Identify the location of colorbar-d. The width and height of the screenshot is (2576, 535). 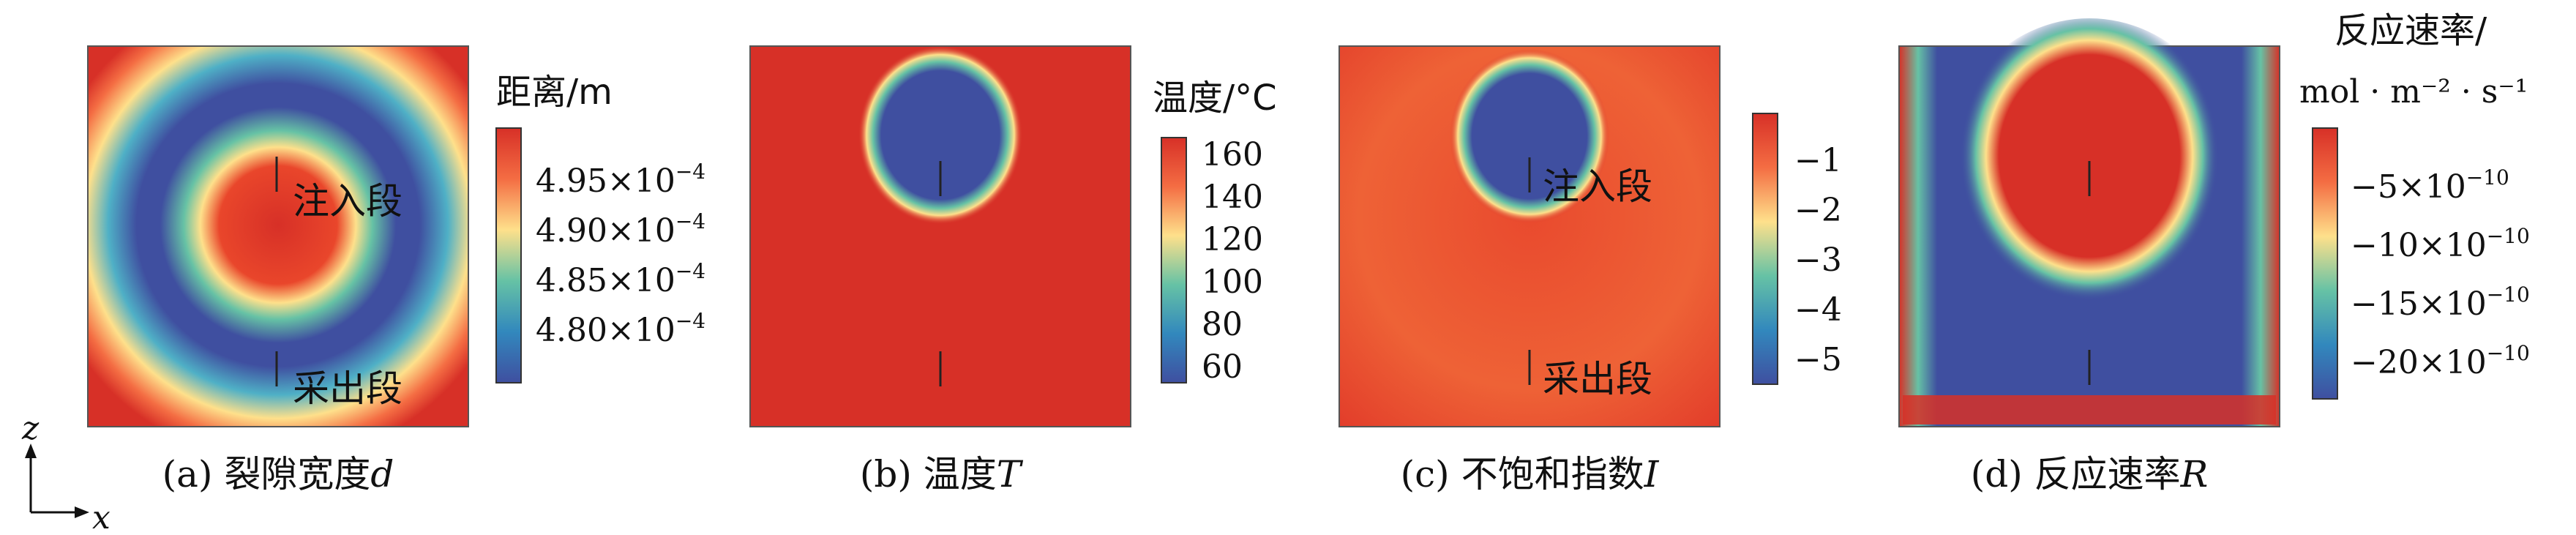
(2325, 263).